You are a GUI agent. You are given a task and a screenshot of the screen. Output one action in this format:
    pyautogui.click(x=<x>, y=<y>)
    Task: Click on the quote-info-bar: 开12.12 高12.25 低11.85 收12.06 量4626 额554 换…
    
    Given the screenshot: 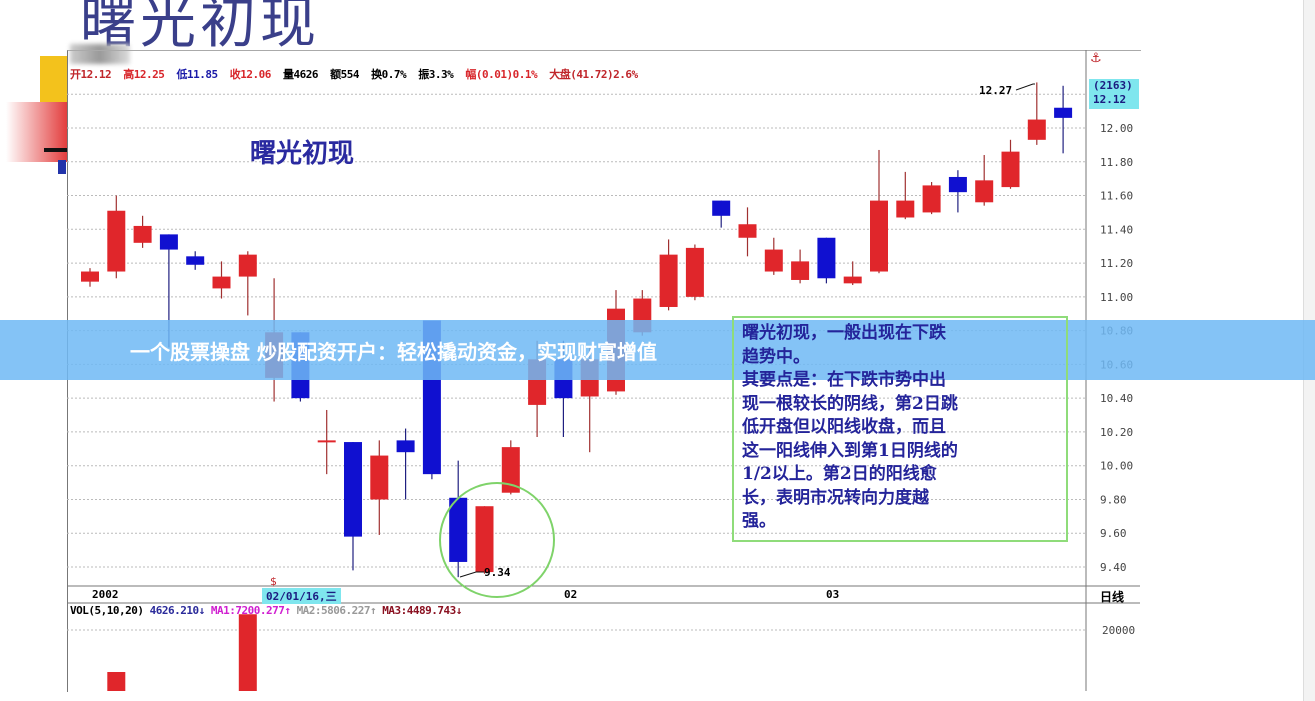 What is the action you would take?
    pyautogui.click(x=357, y=74)
    